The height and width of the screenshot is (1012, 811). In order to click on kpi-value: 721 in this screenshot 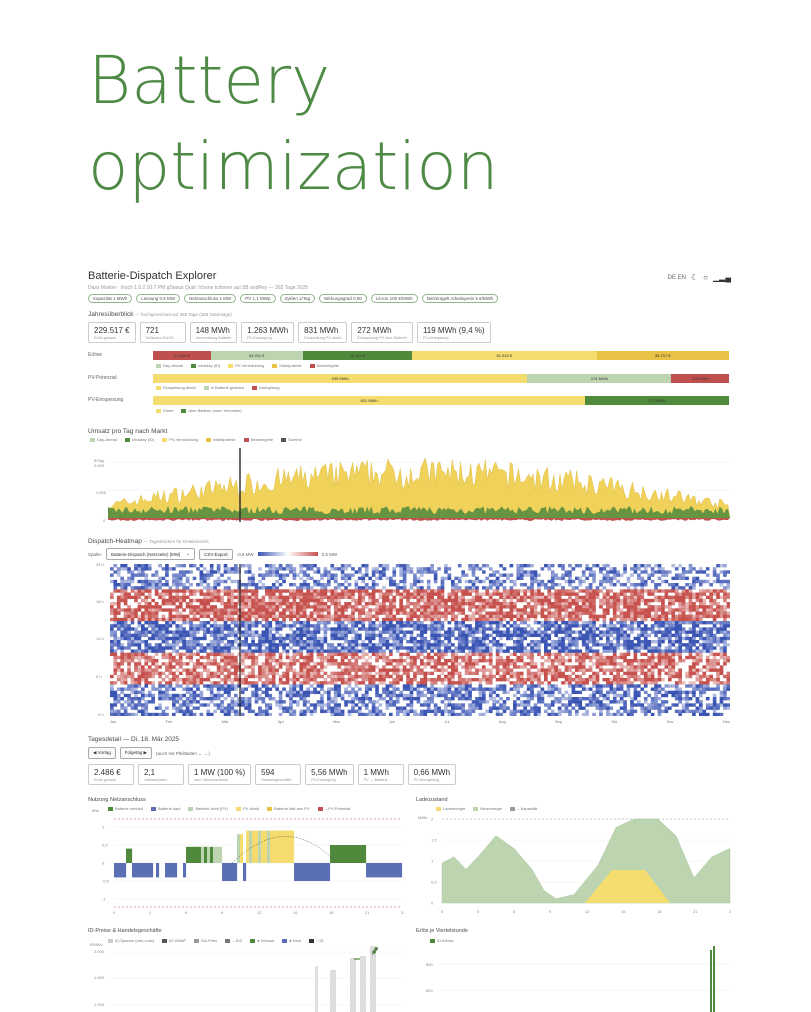, I will do `click(152, 330)`.